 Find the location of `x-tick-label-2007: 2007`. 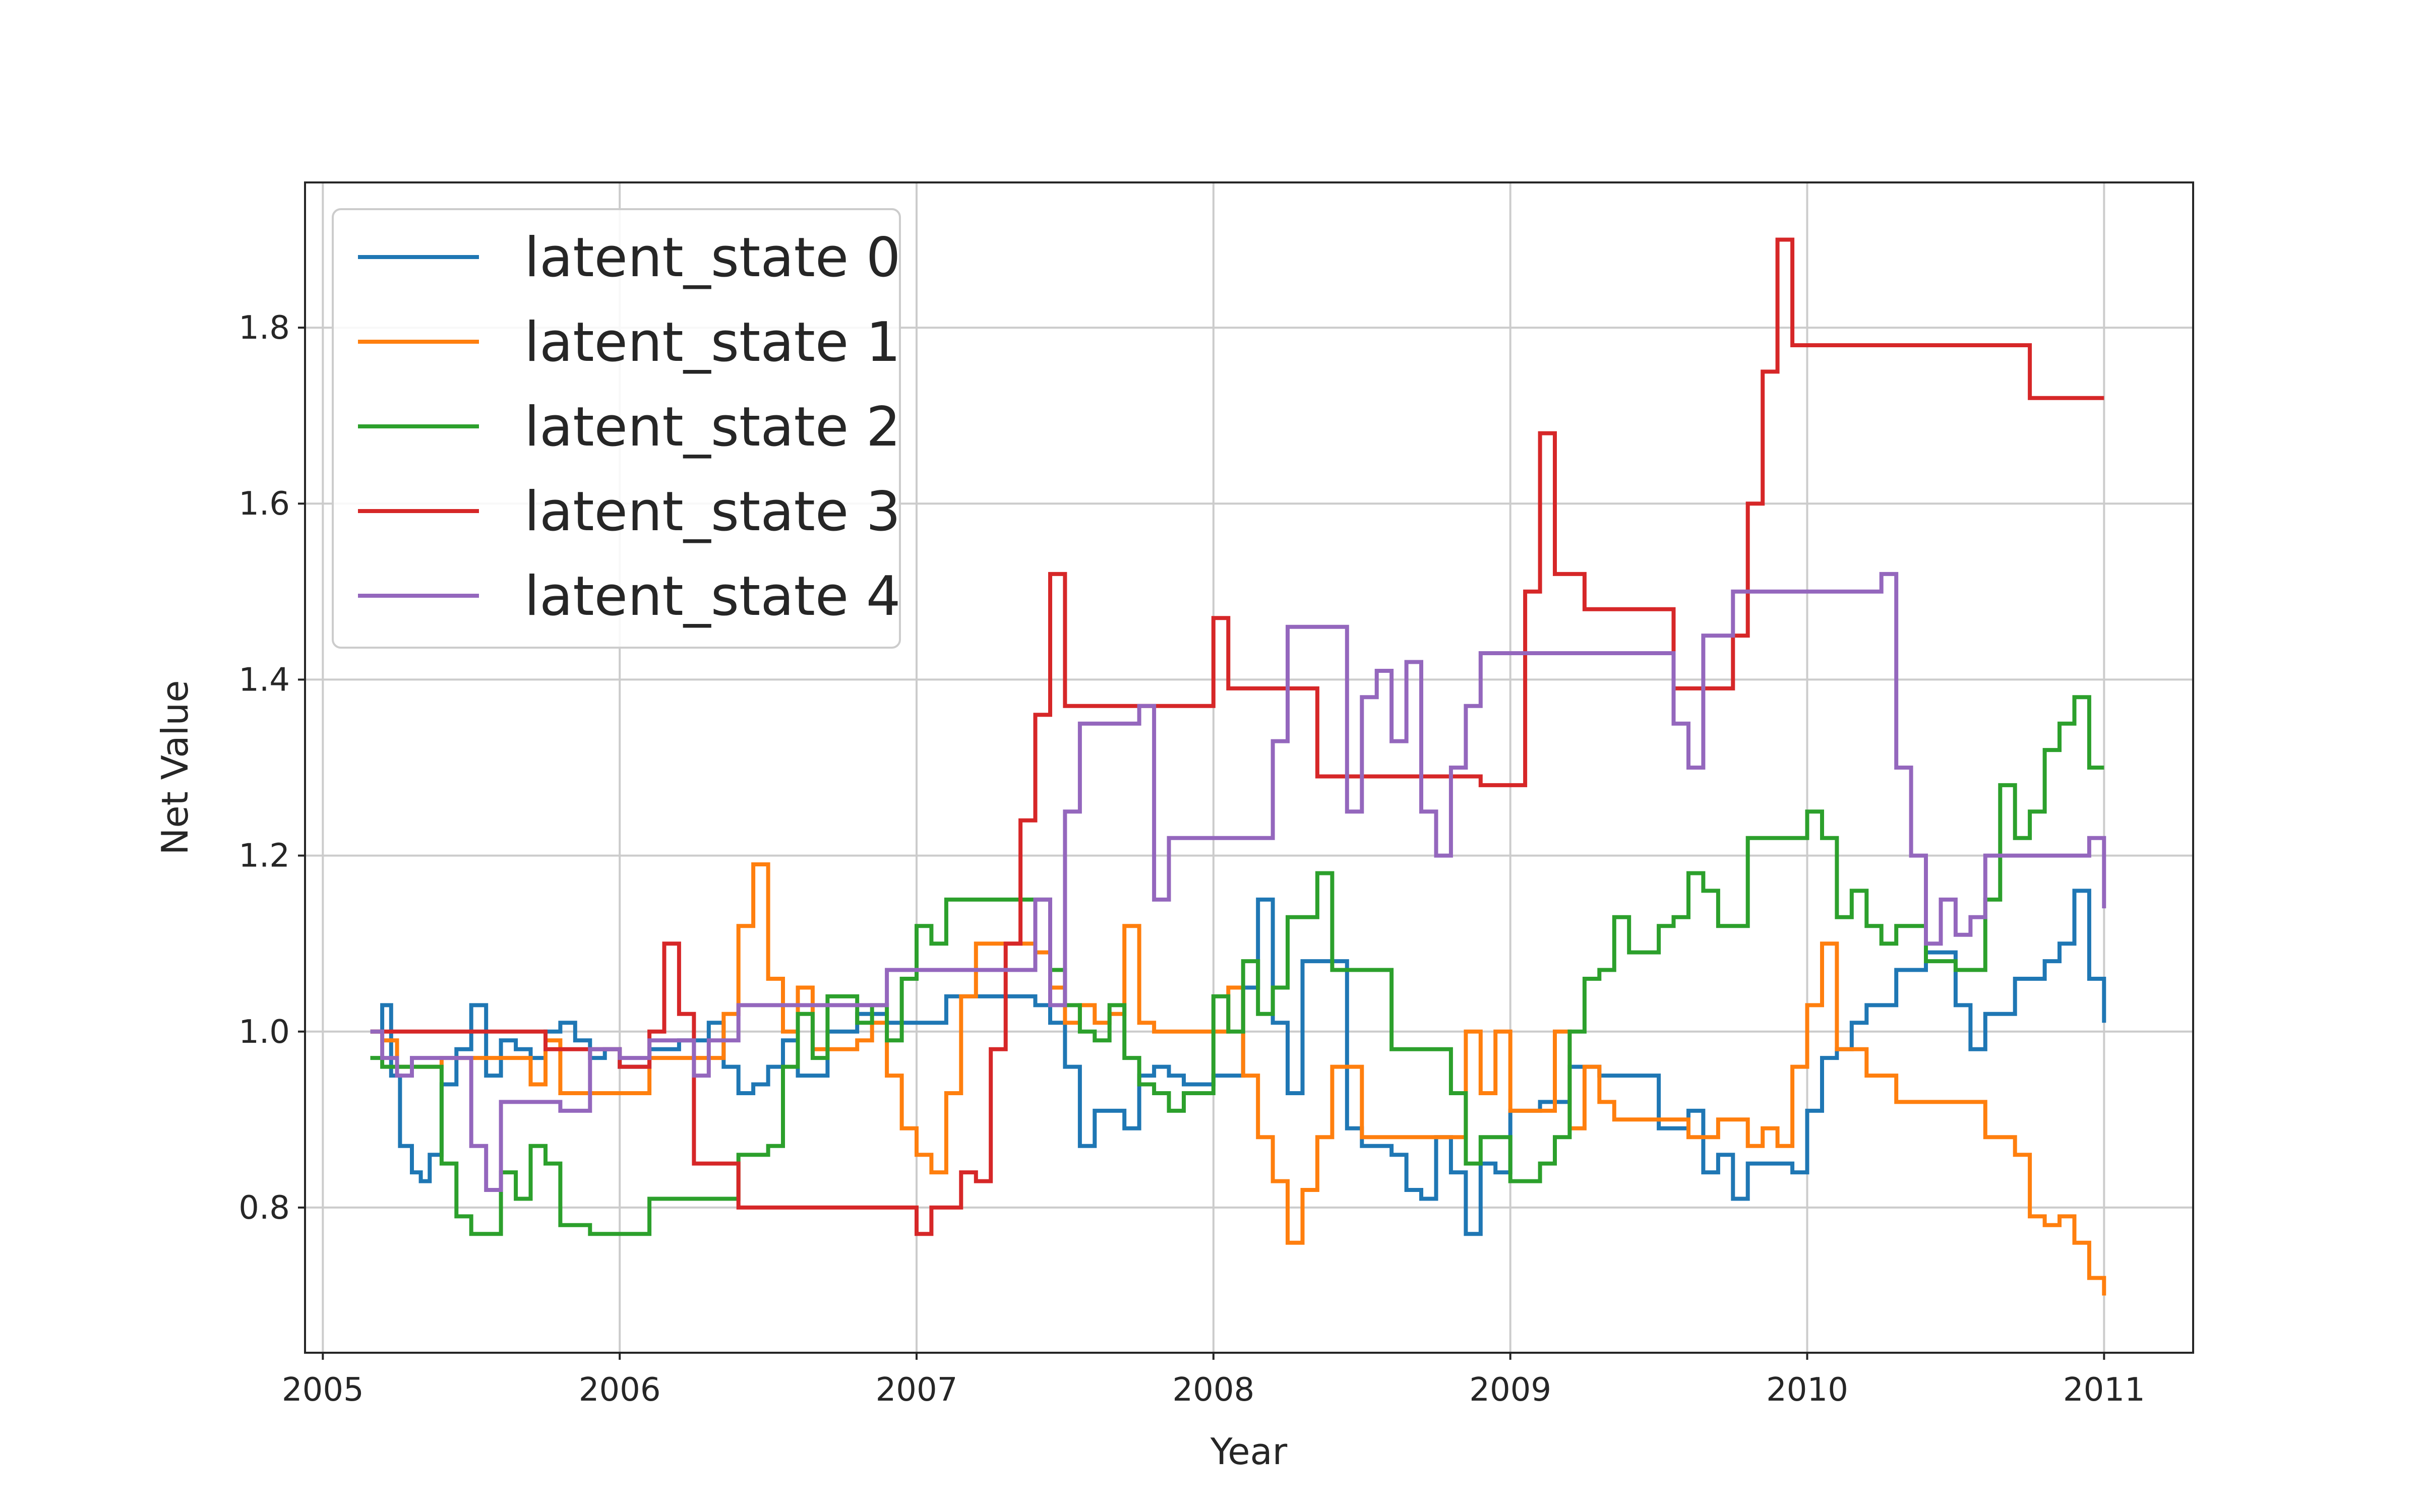

x-tick-label-2007: 2007 is located at coordinates (917, 1390).